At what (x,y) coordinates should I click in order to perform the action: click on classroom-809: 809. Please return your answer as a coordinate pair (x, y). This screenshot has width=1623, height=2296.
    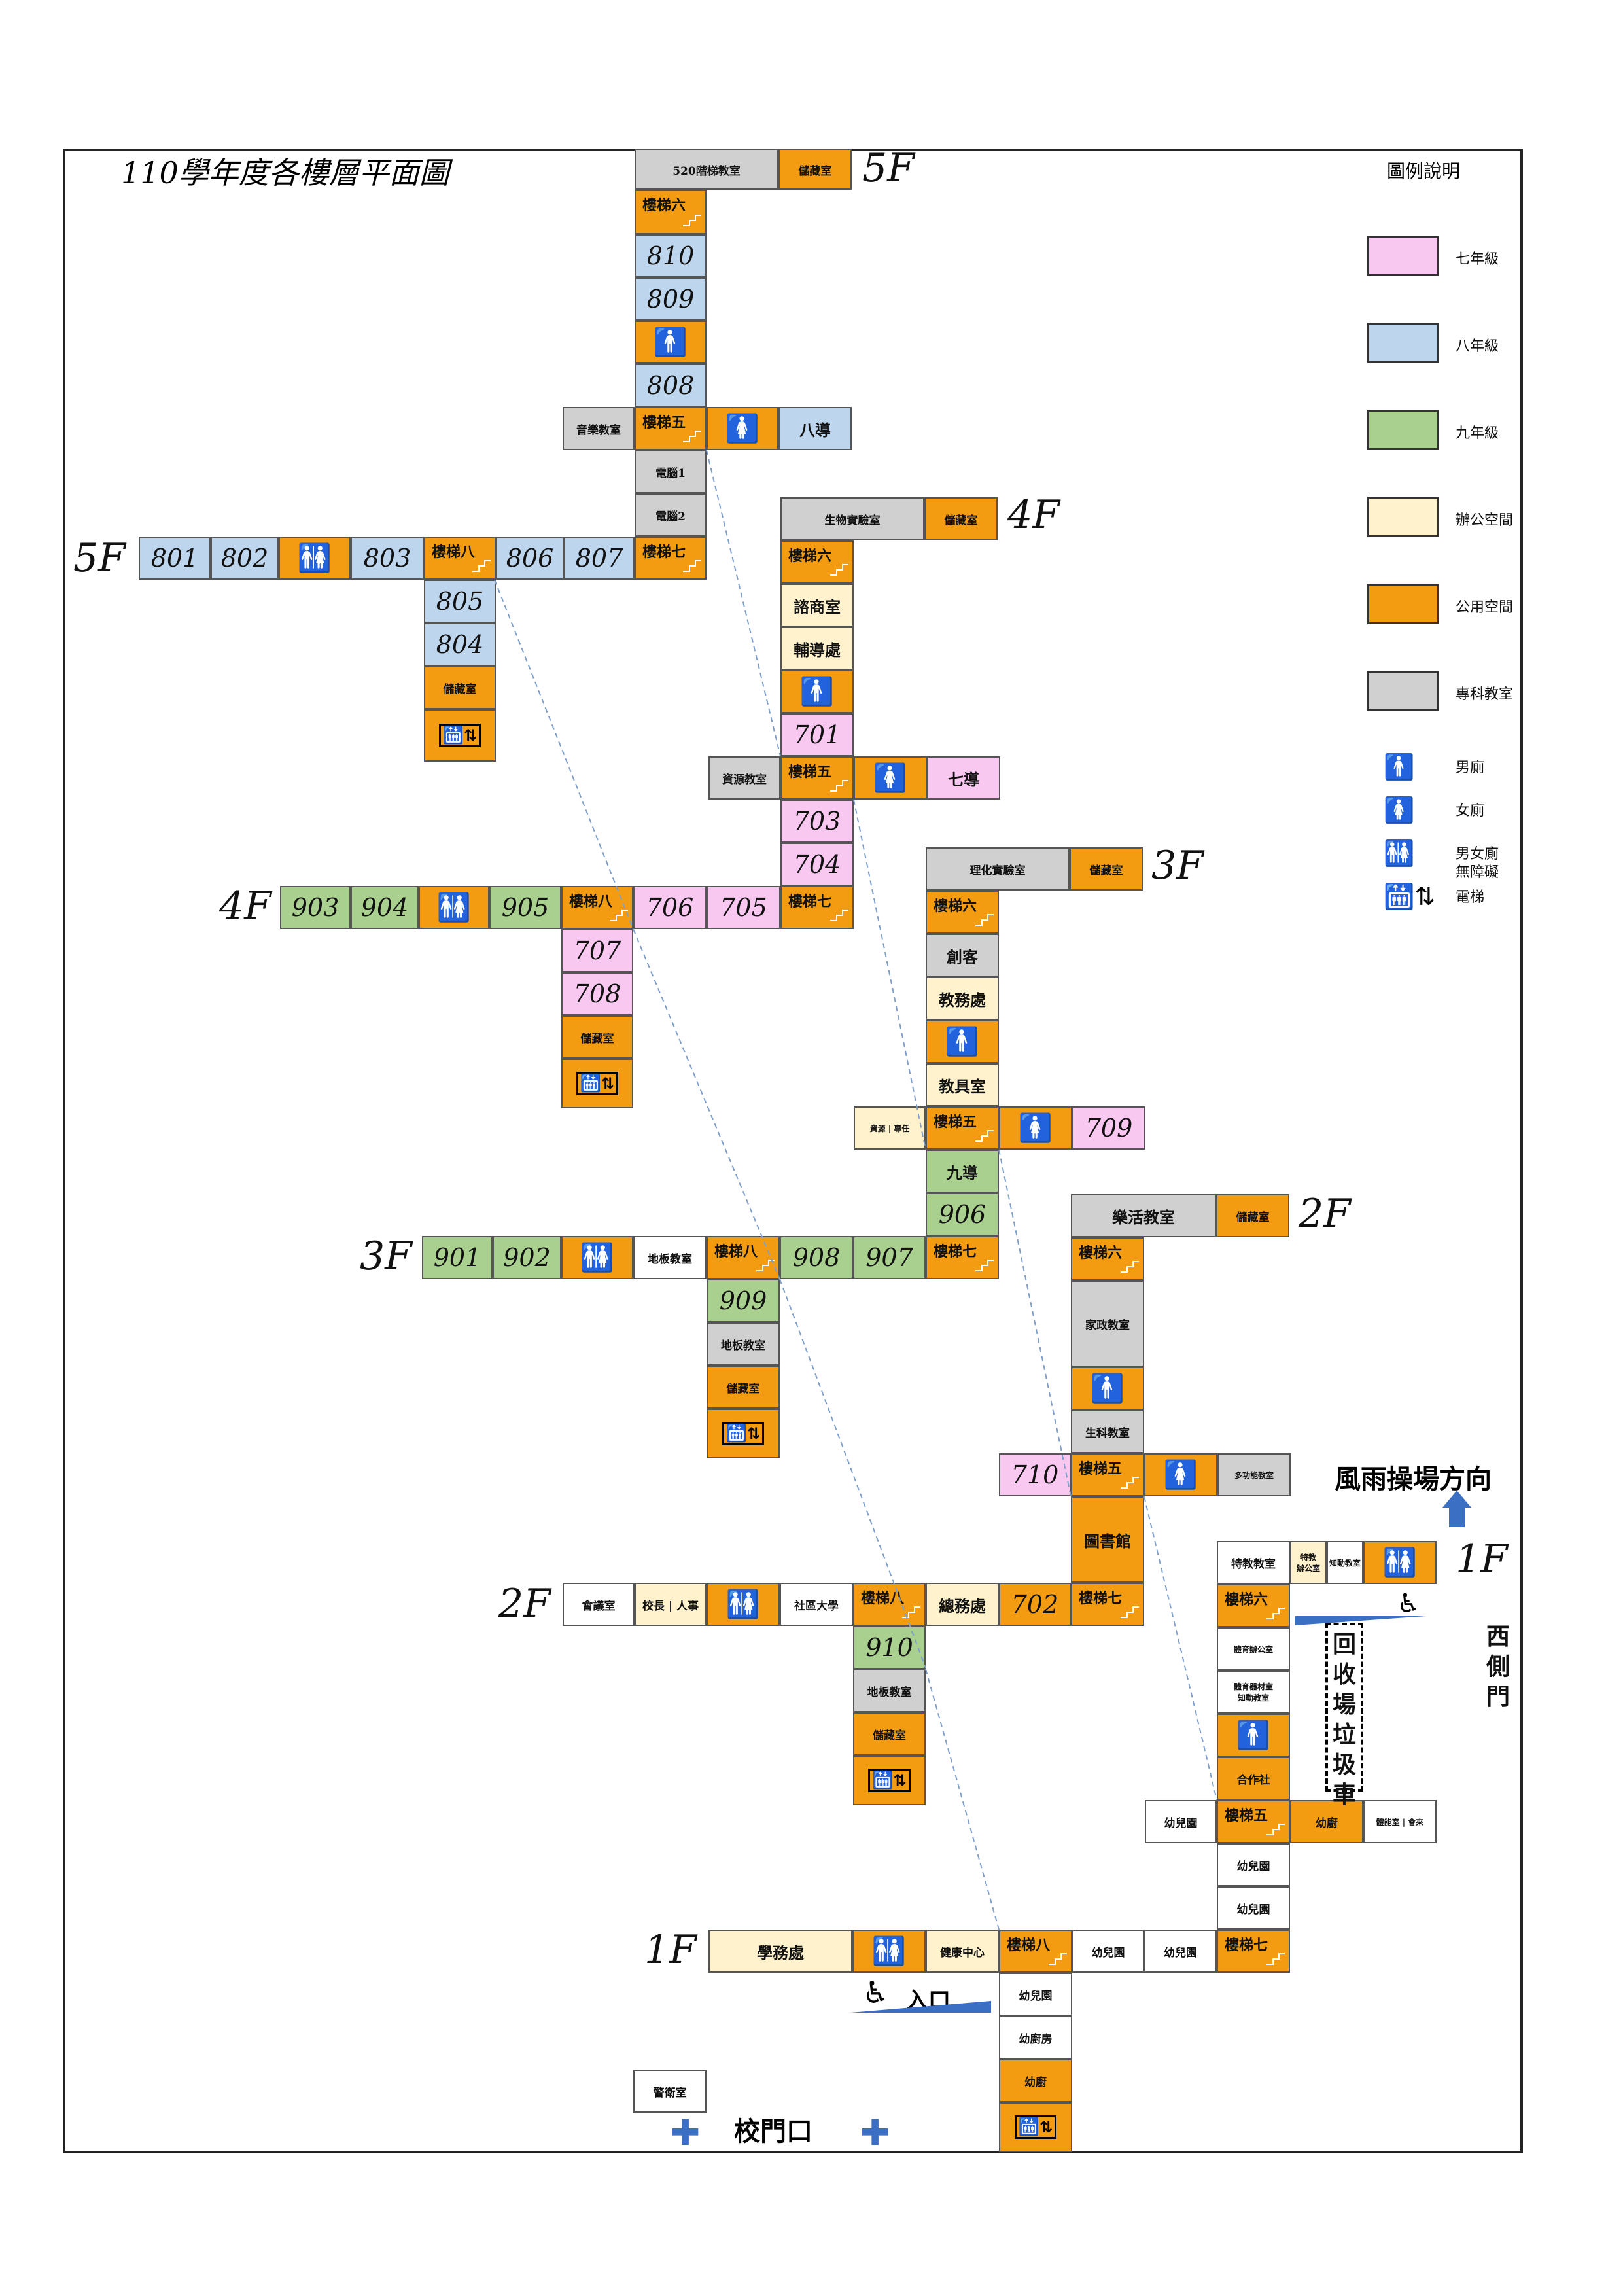
    Looking at the image, I should click on (671, 299).